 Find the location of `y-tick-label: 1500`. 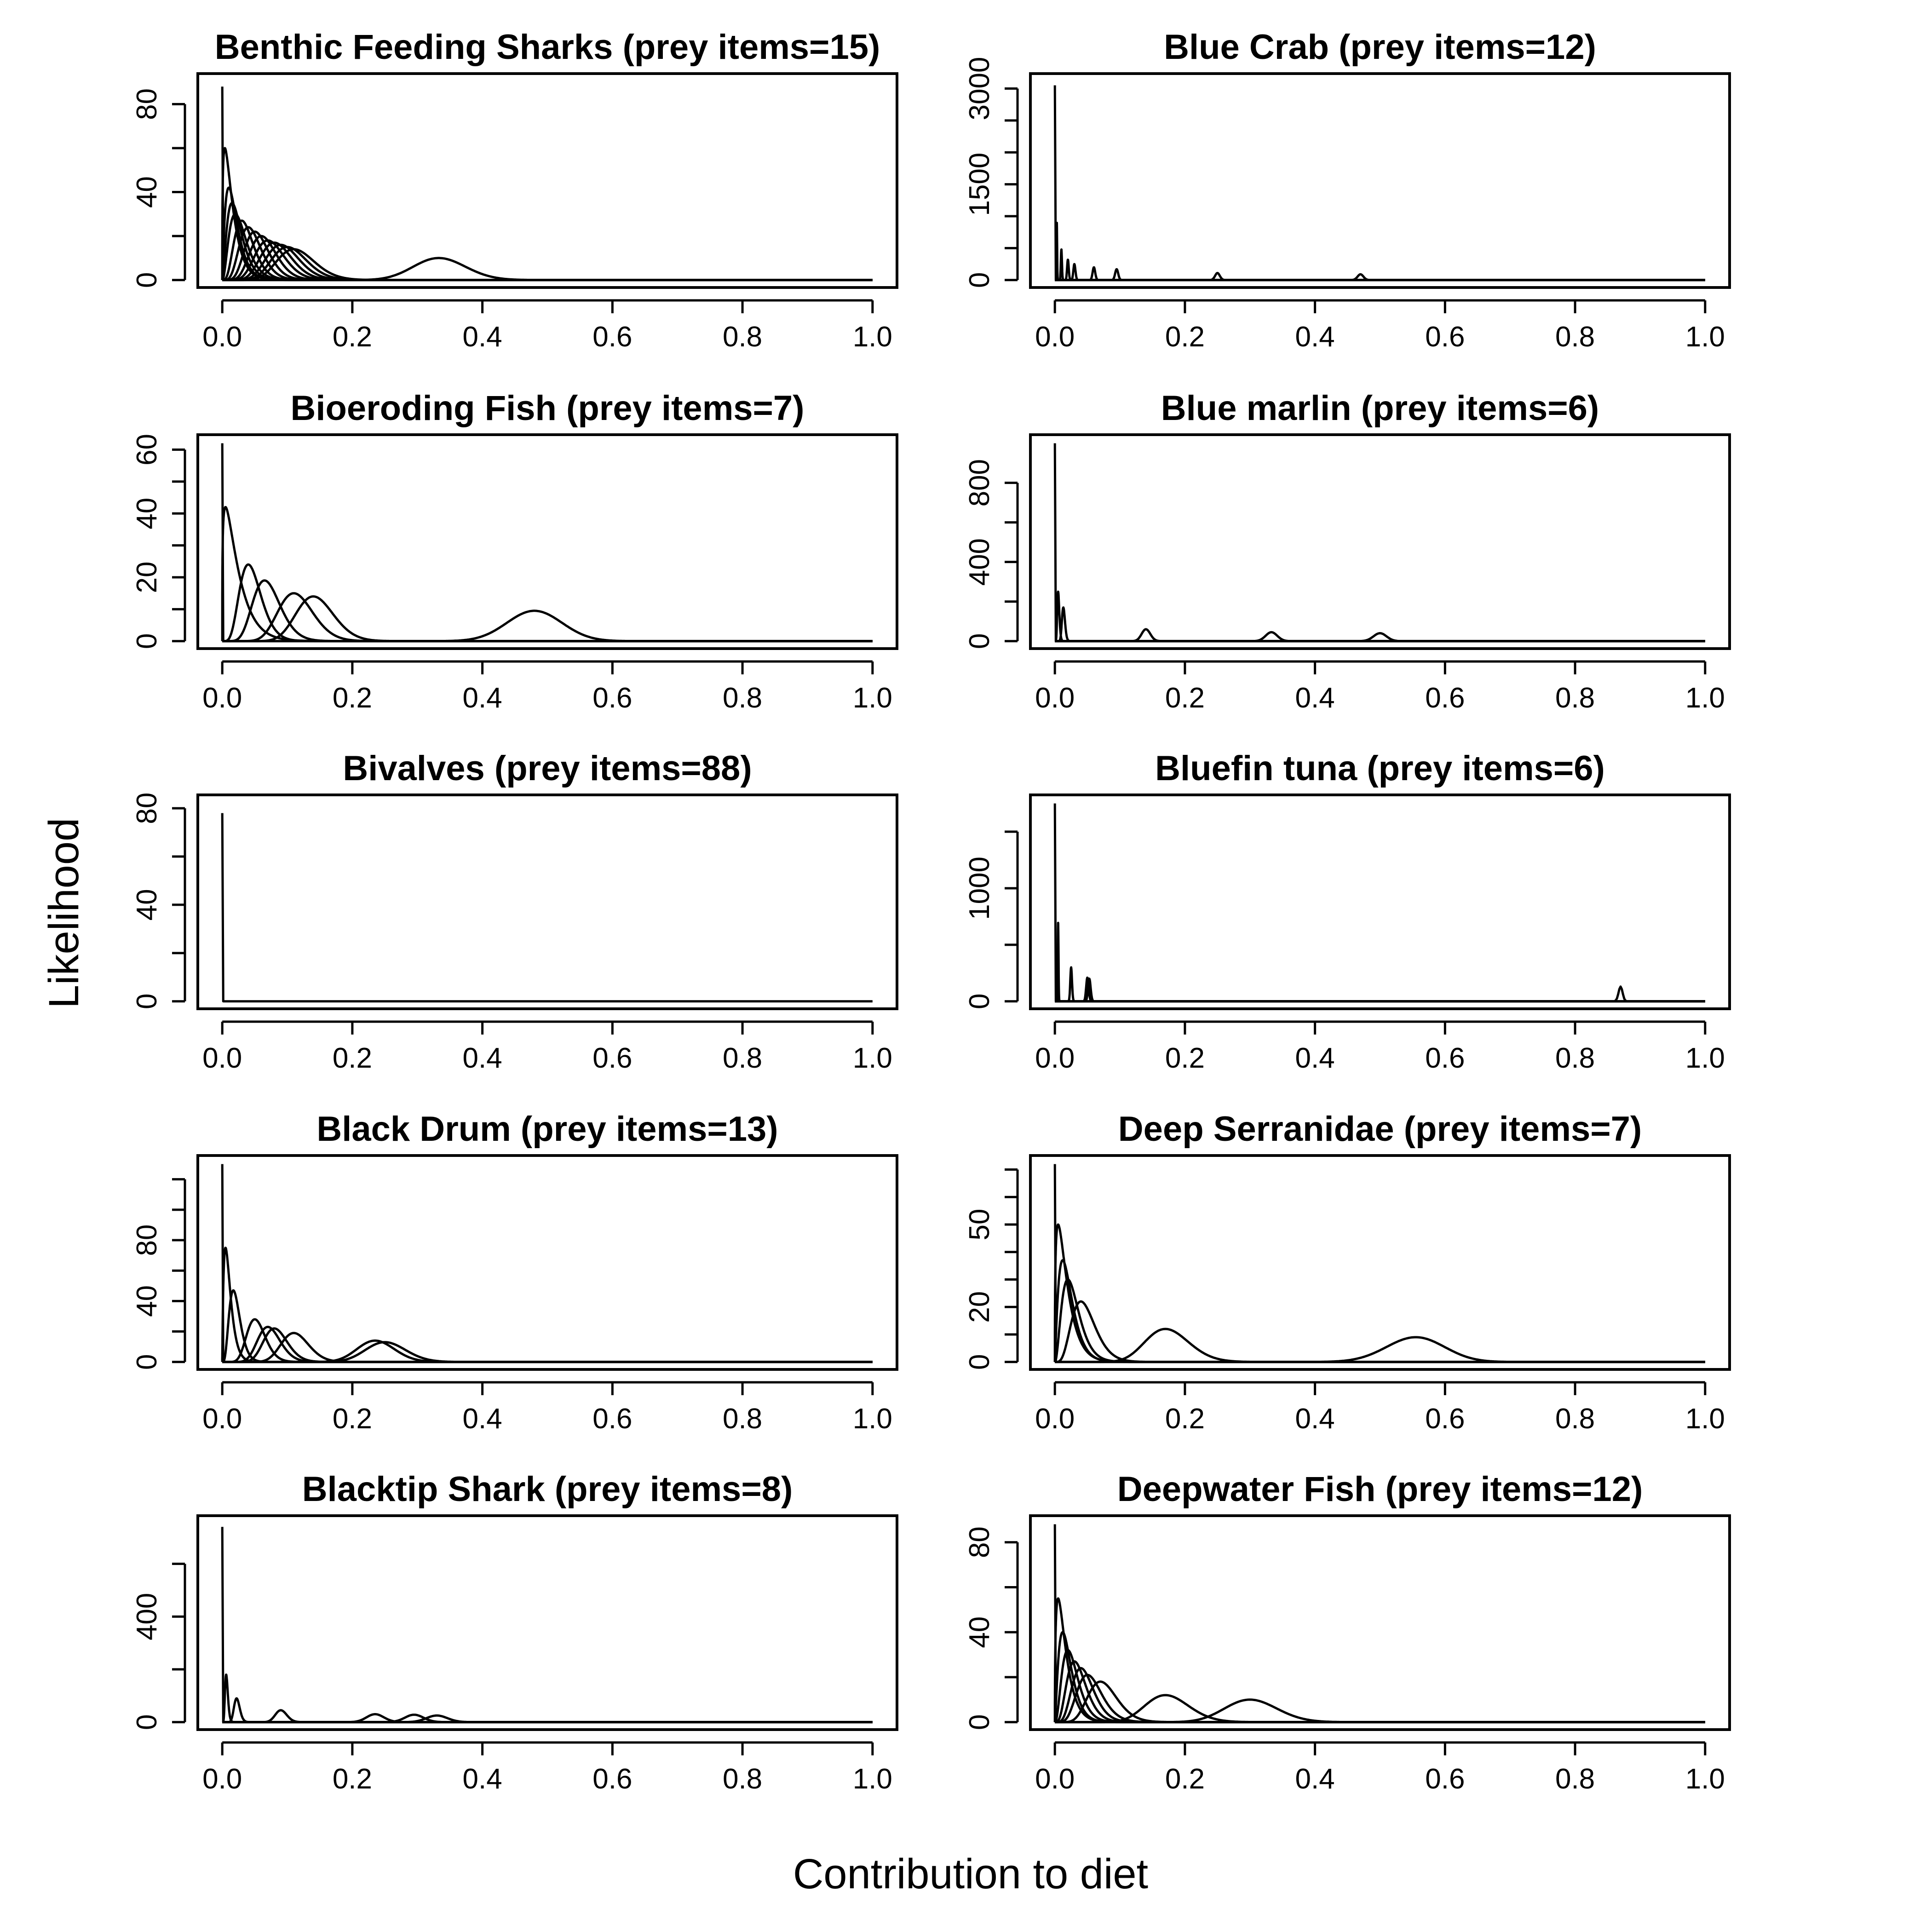

y-tick-label: 1500 is located at coordinates (979, 184).